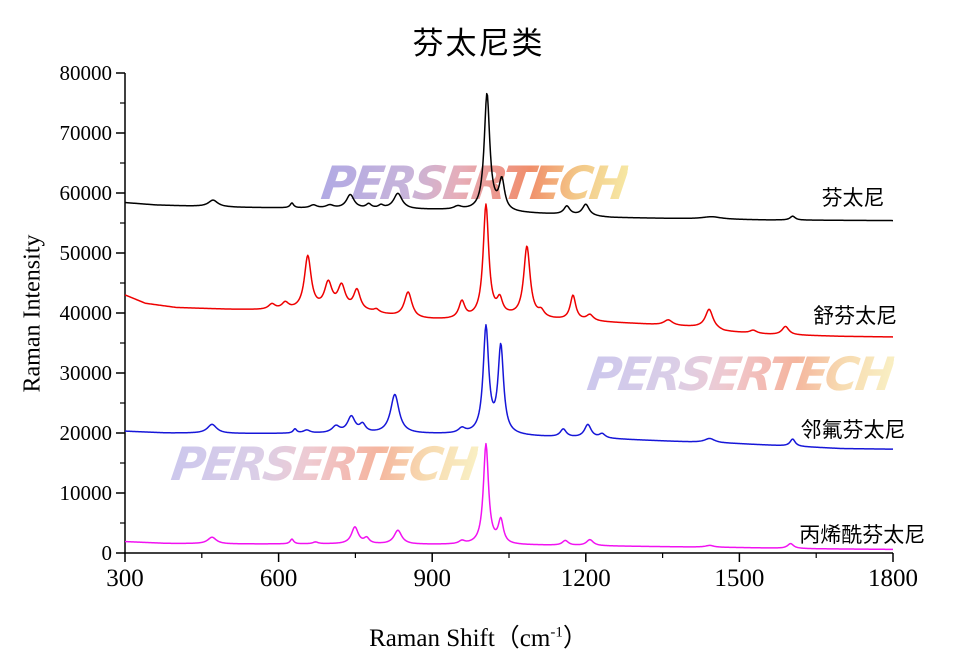 The height and width of the screenshot is (670, 957). What do you see at coordinates (509, 496) in the screenshot?
I see `spectrum-trace-acryl-fentanyl` at bounding box center [509, 496].